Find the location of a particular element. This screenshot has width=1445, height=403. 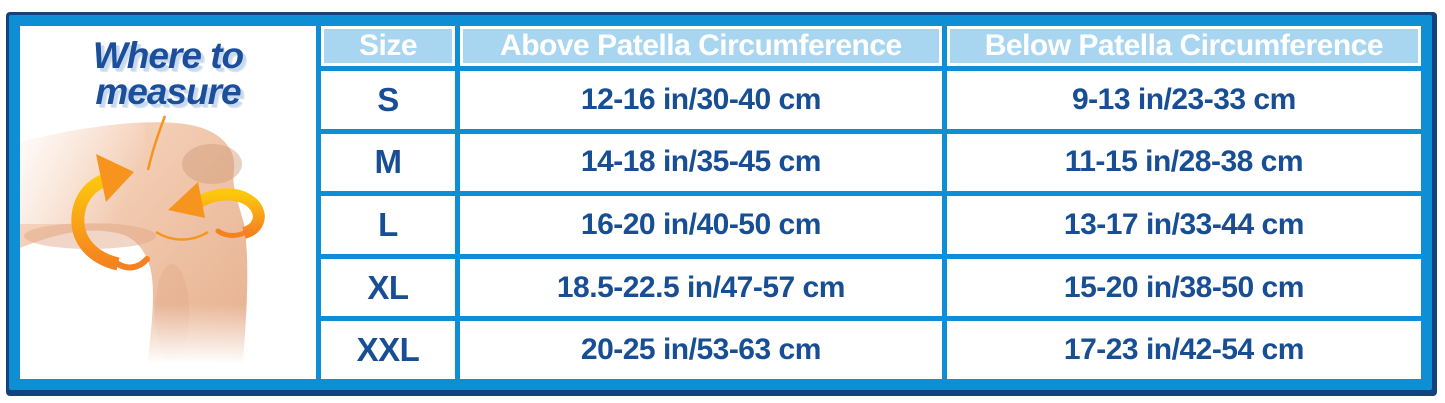

panel-title-line1: Where to is located at coordinates (168, 55).